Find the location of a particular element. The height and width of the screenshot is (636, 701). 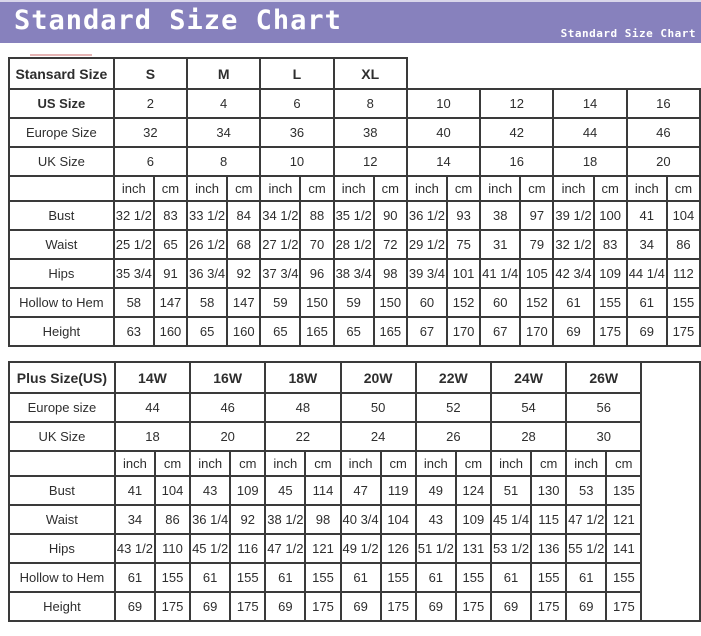

row-label: Hollow to Hem is located at coordinates (62, 577).